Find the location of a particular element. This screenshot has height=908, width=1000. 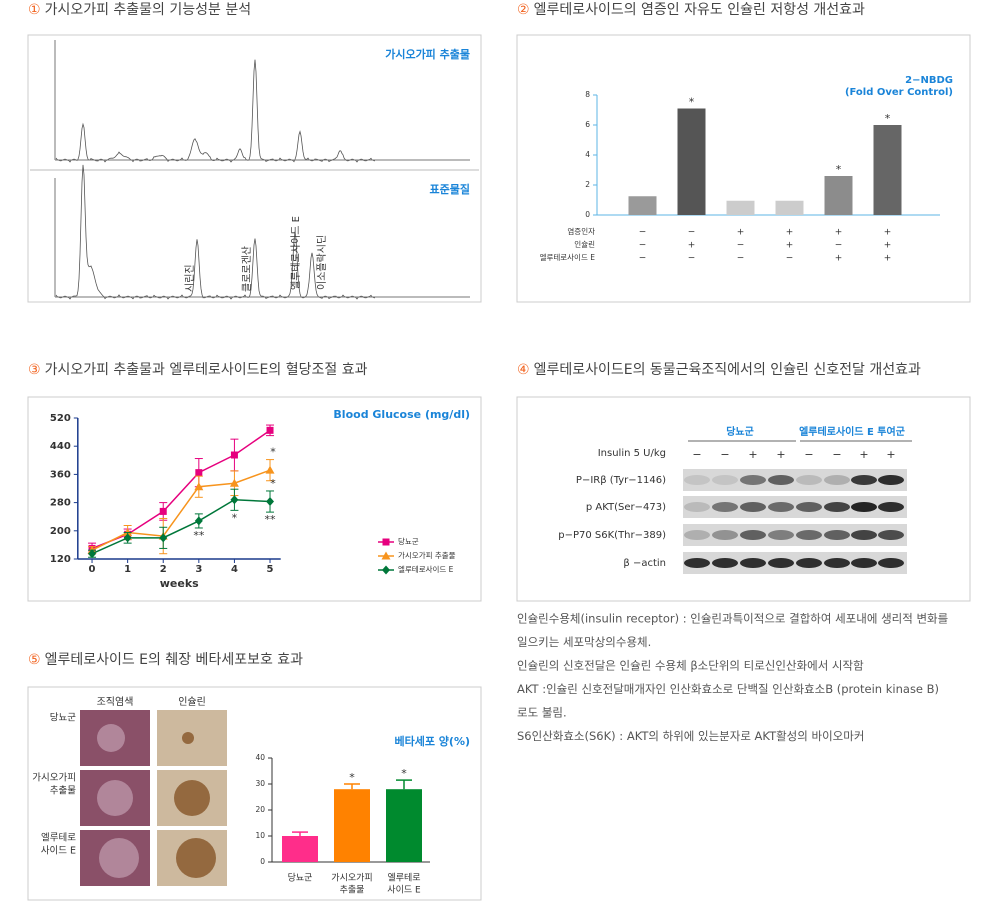

section-number: ① is located at coordinates (34, 10).